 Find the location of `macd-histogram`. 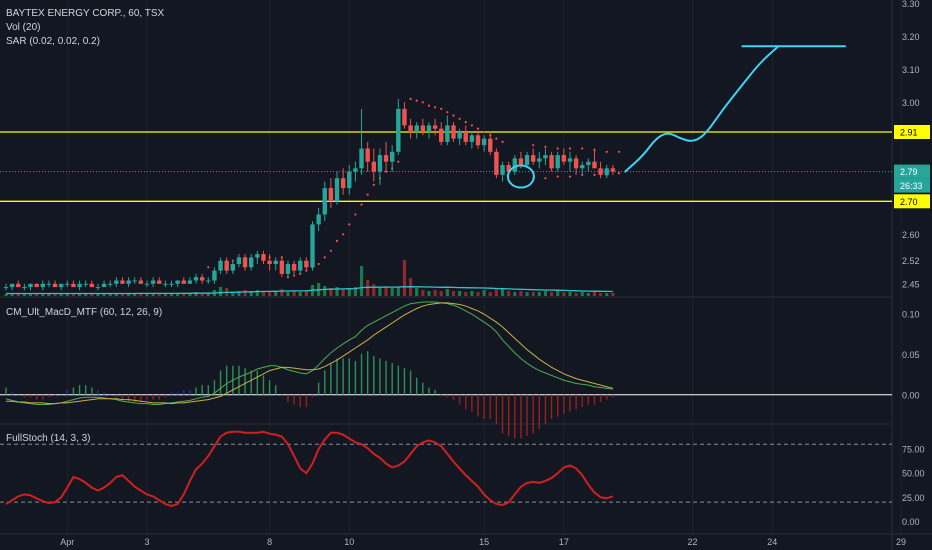

macd-histogram is located at coordinates (309, 395).